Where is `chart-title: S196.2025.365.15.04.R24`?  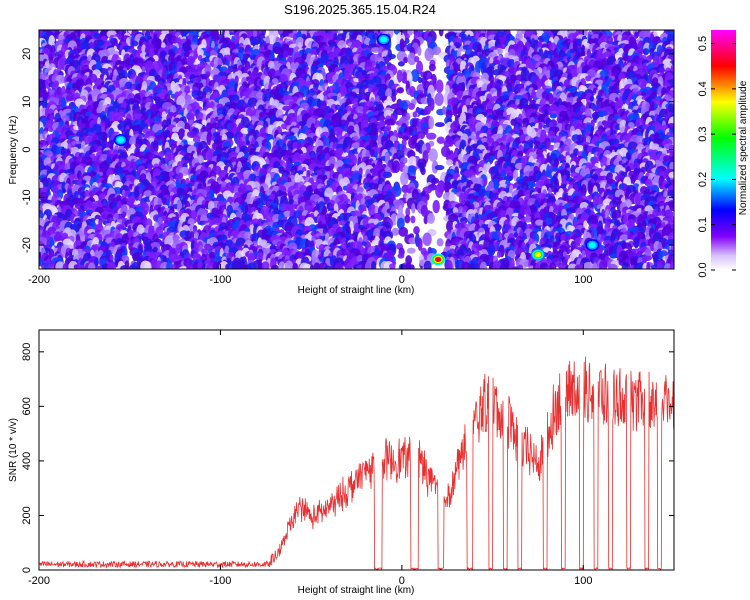
chart-title: S196.2025.365.15.04.R24 is located at coordinates (360, 9).